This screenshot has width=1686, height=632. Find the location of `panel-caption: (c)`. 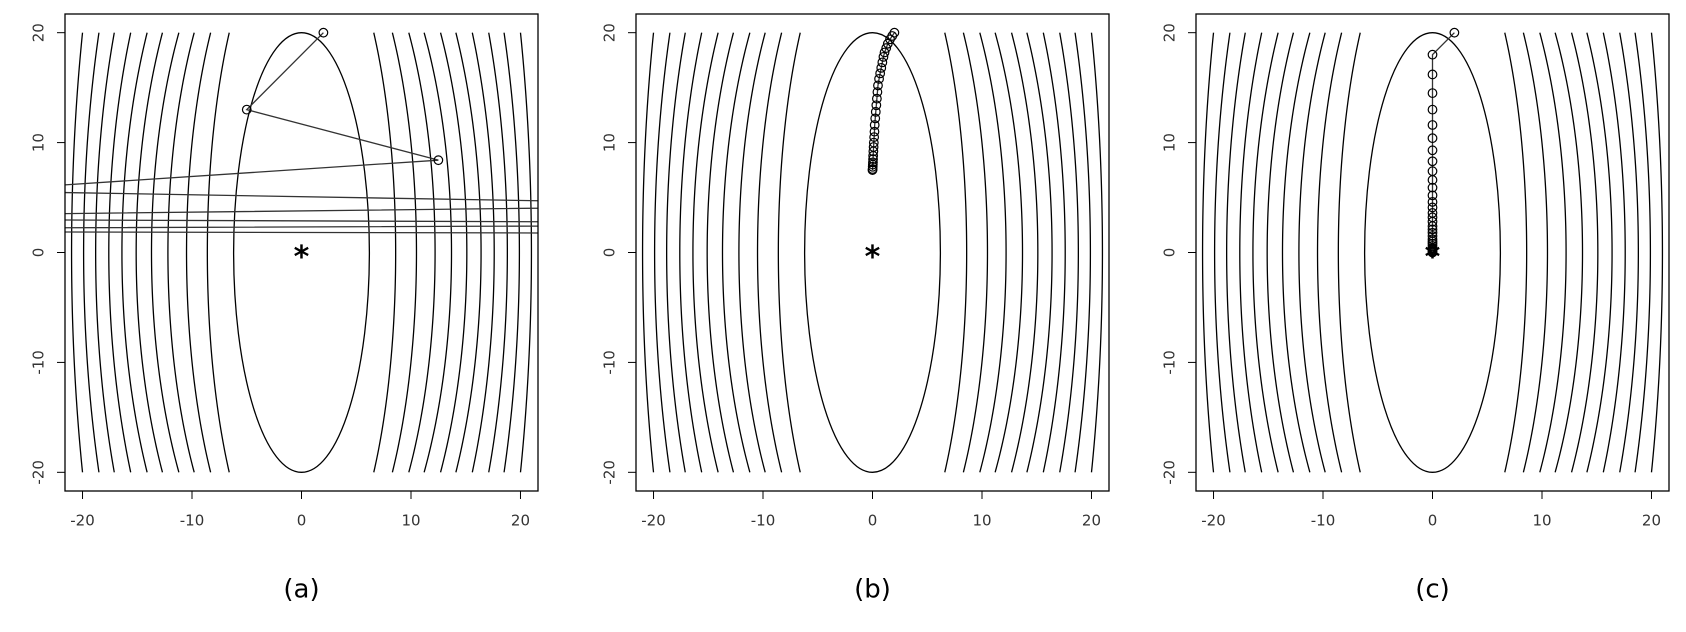

panel-caption: (c) is located at coordinates (1432, 590).